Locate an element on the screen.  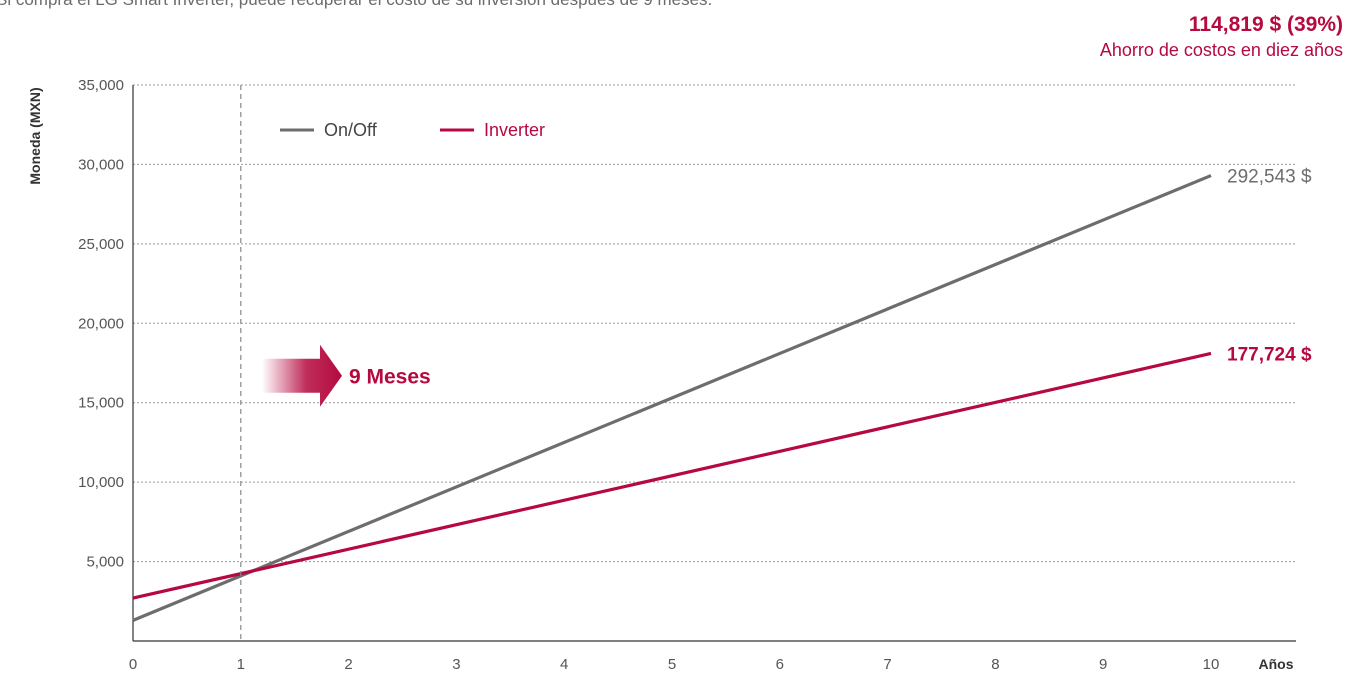
legend-label: On/Off is located at coordinates (351, 130).